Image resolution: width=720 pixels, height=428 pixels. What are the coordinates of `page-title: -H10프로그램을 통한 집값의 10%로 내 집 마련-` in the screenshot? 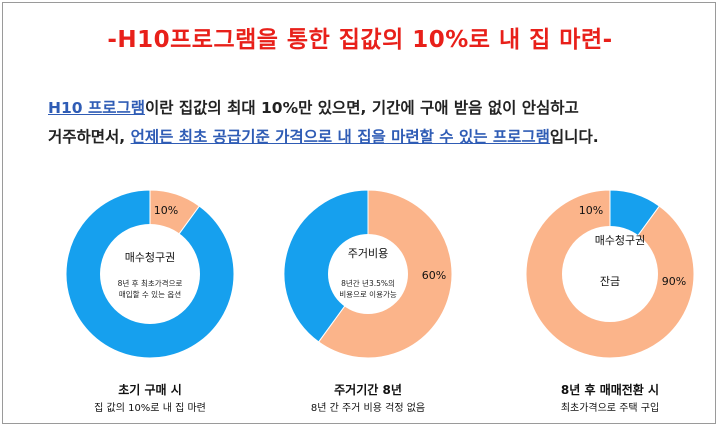 It's located at (360, 40).